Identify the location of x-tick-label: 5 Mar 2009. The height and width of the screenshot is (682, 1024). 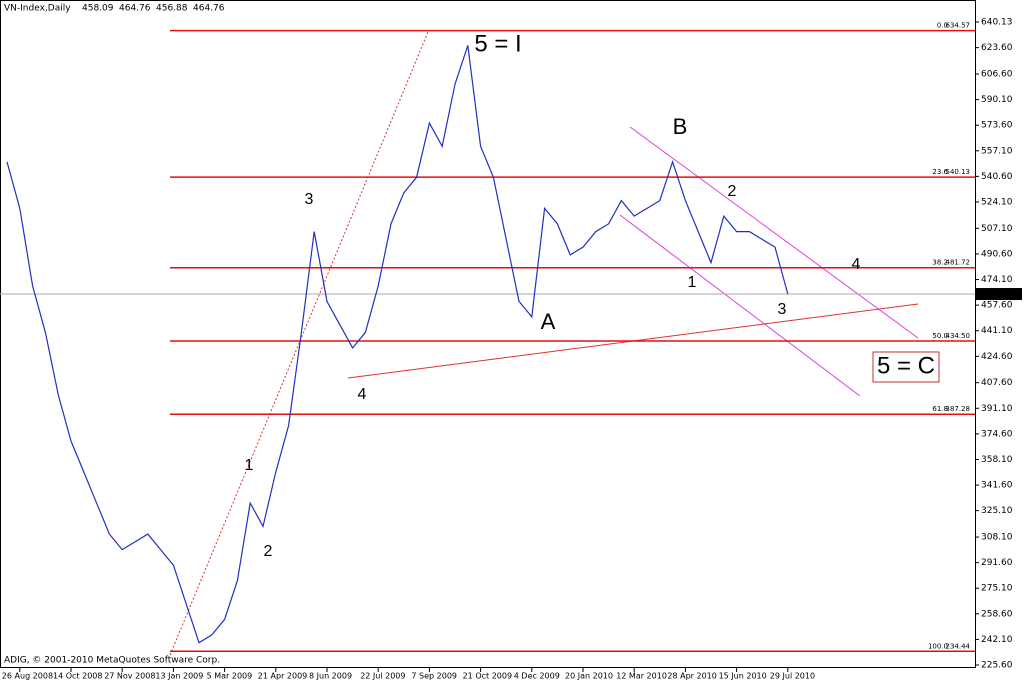
(230, 676).